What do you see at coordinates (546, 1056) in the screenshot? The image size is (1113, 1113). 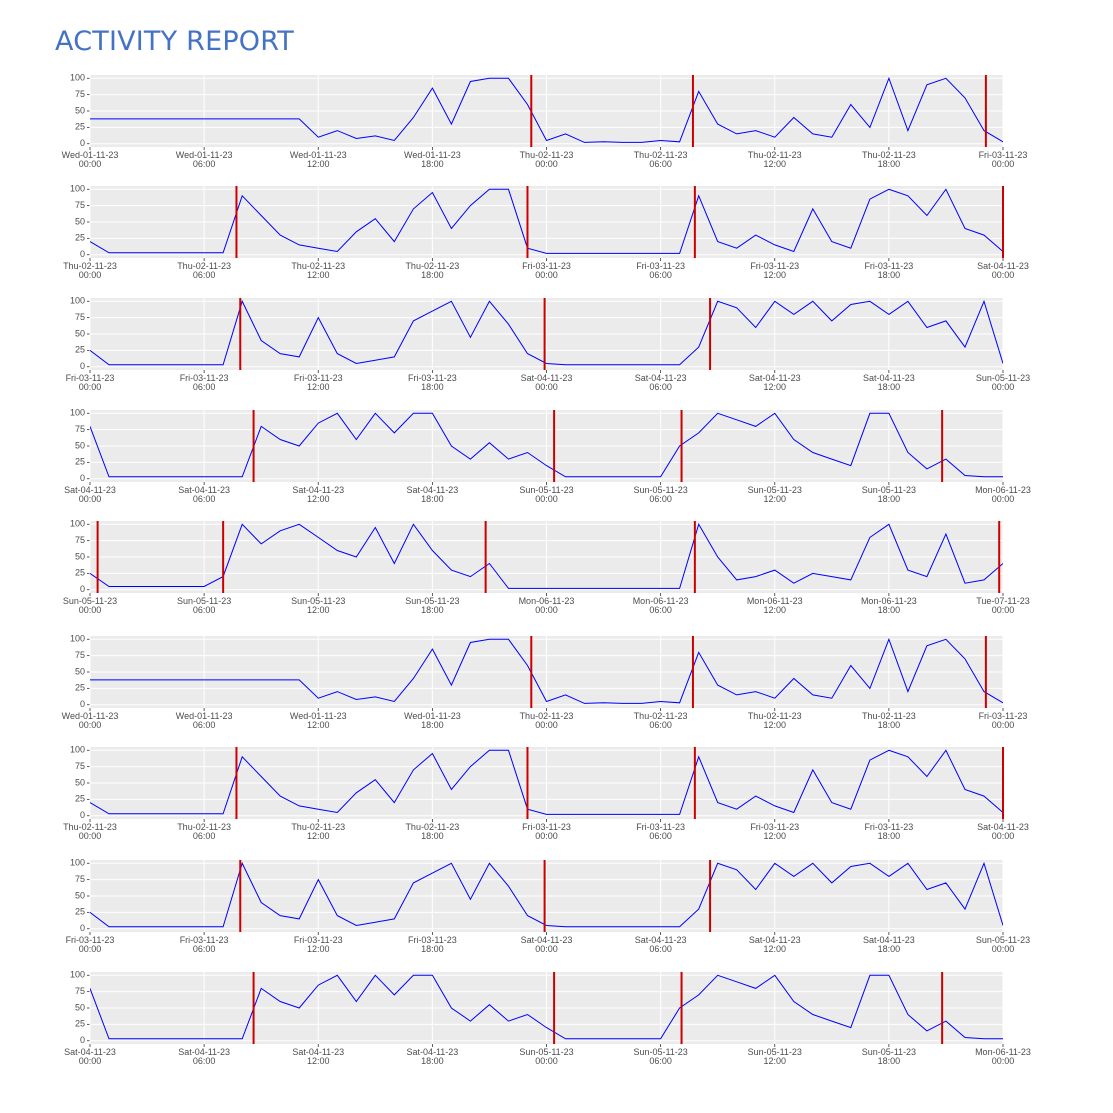 I see `x-tick-label: Sun-05-11-23 00:00` at bounding box center [546, 1056].